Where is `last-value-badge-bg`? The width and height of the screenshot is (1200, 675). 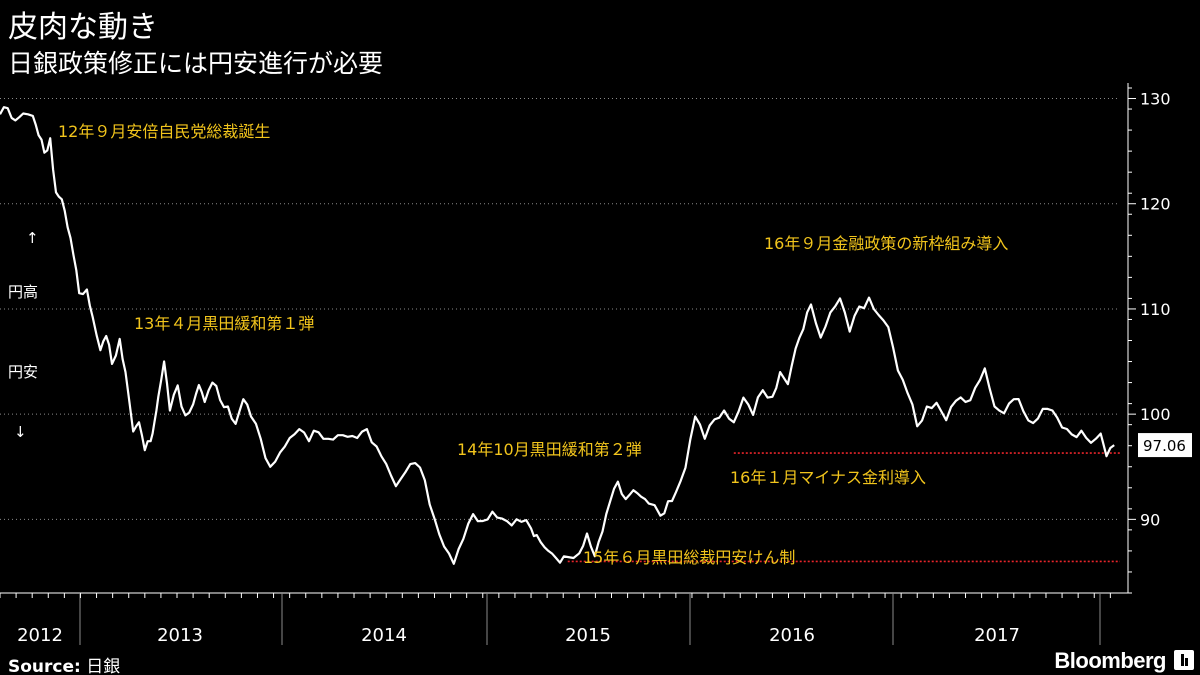 last-value-badge-bg is located at coordinates (1165, 445).